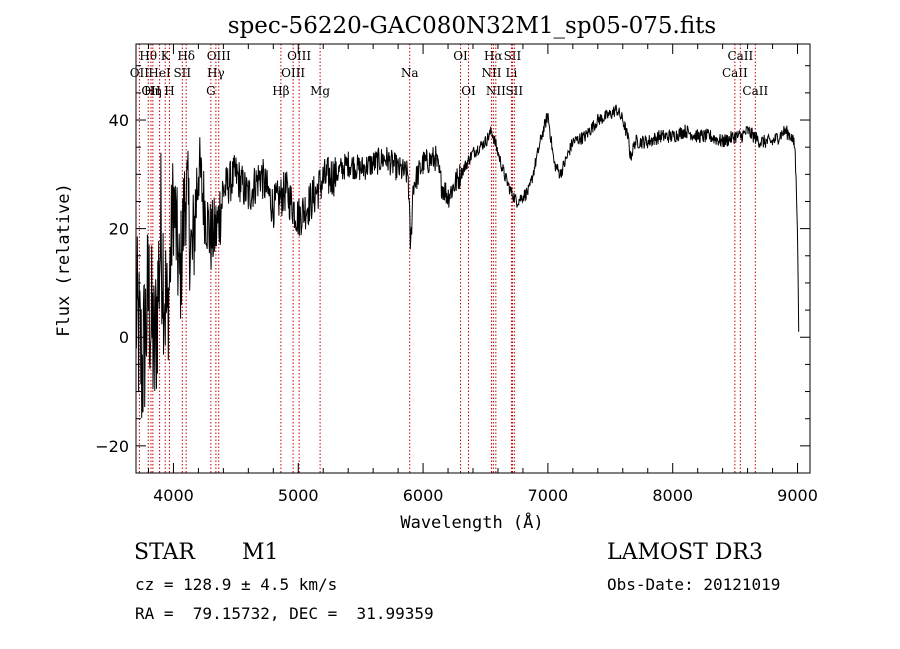  Describe the element at coordinates (186, 56) in the screenshot. I see `spectral-line-label-8: Hδ` at that location.